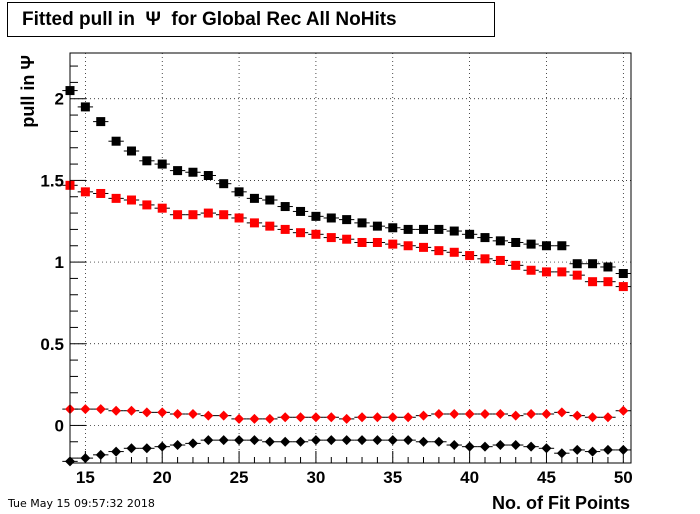  Describe the element at coordinates (59, 262) in the screenshot. I see `y-tick-label: 1` at that location.